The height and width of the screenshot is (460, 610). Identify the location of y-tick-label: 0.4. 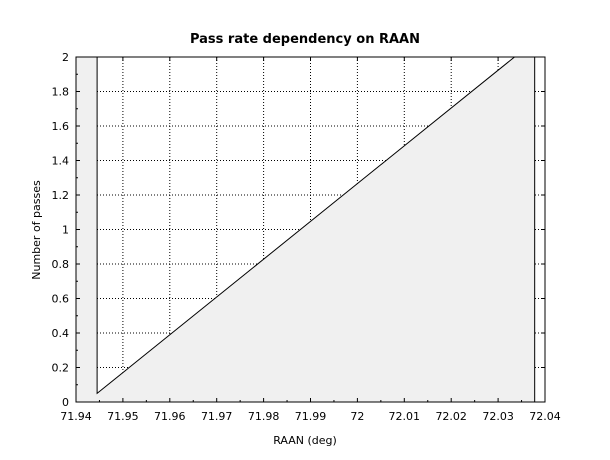
(61, 333).